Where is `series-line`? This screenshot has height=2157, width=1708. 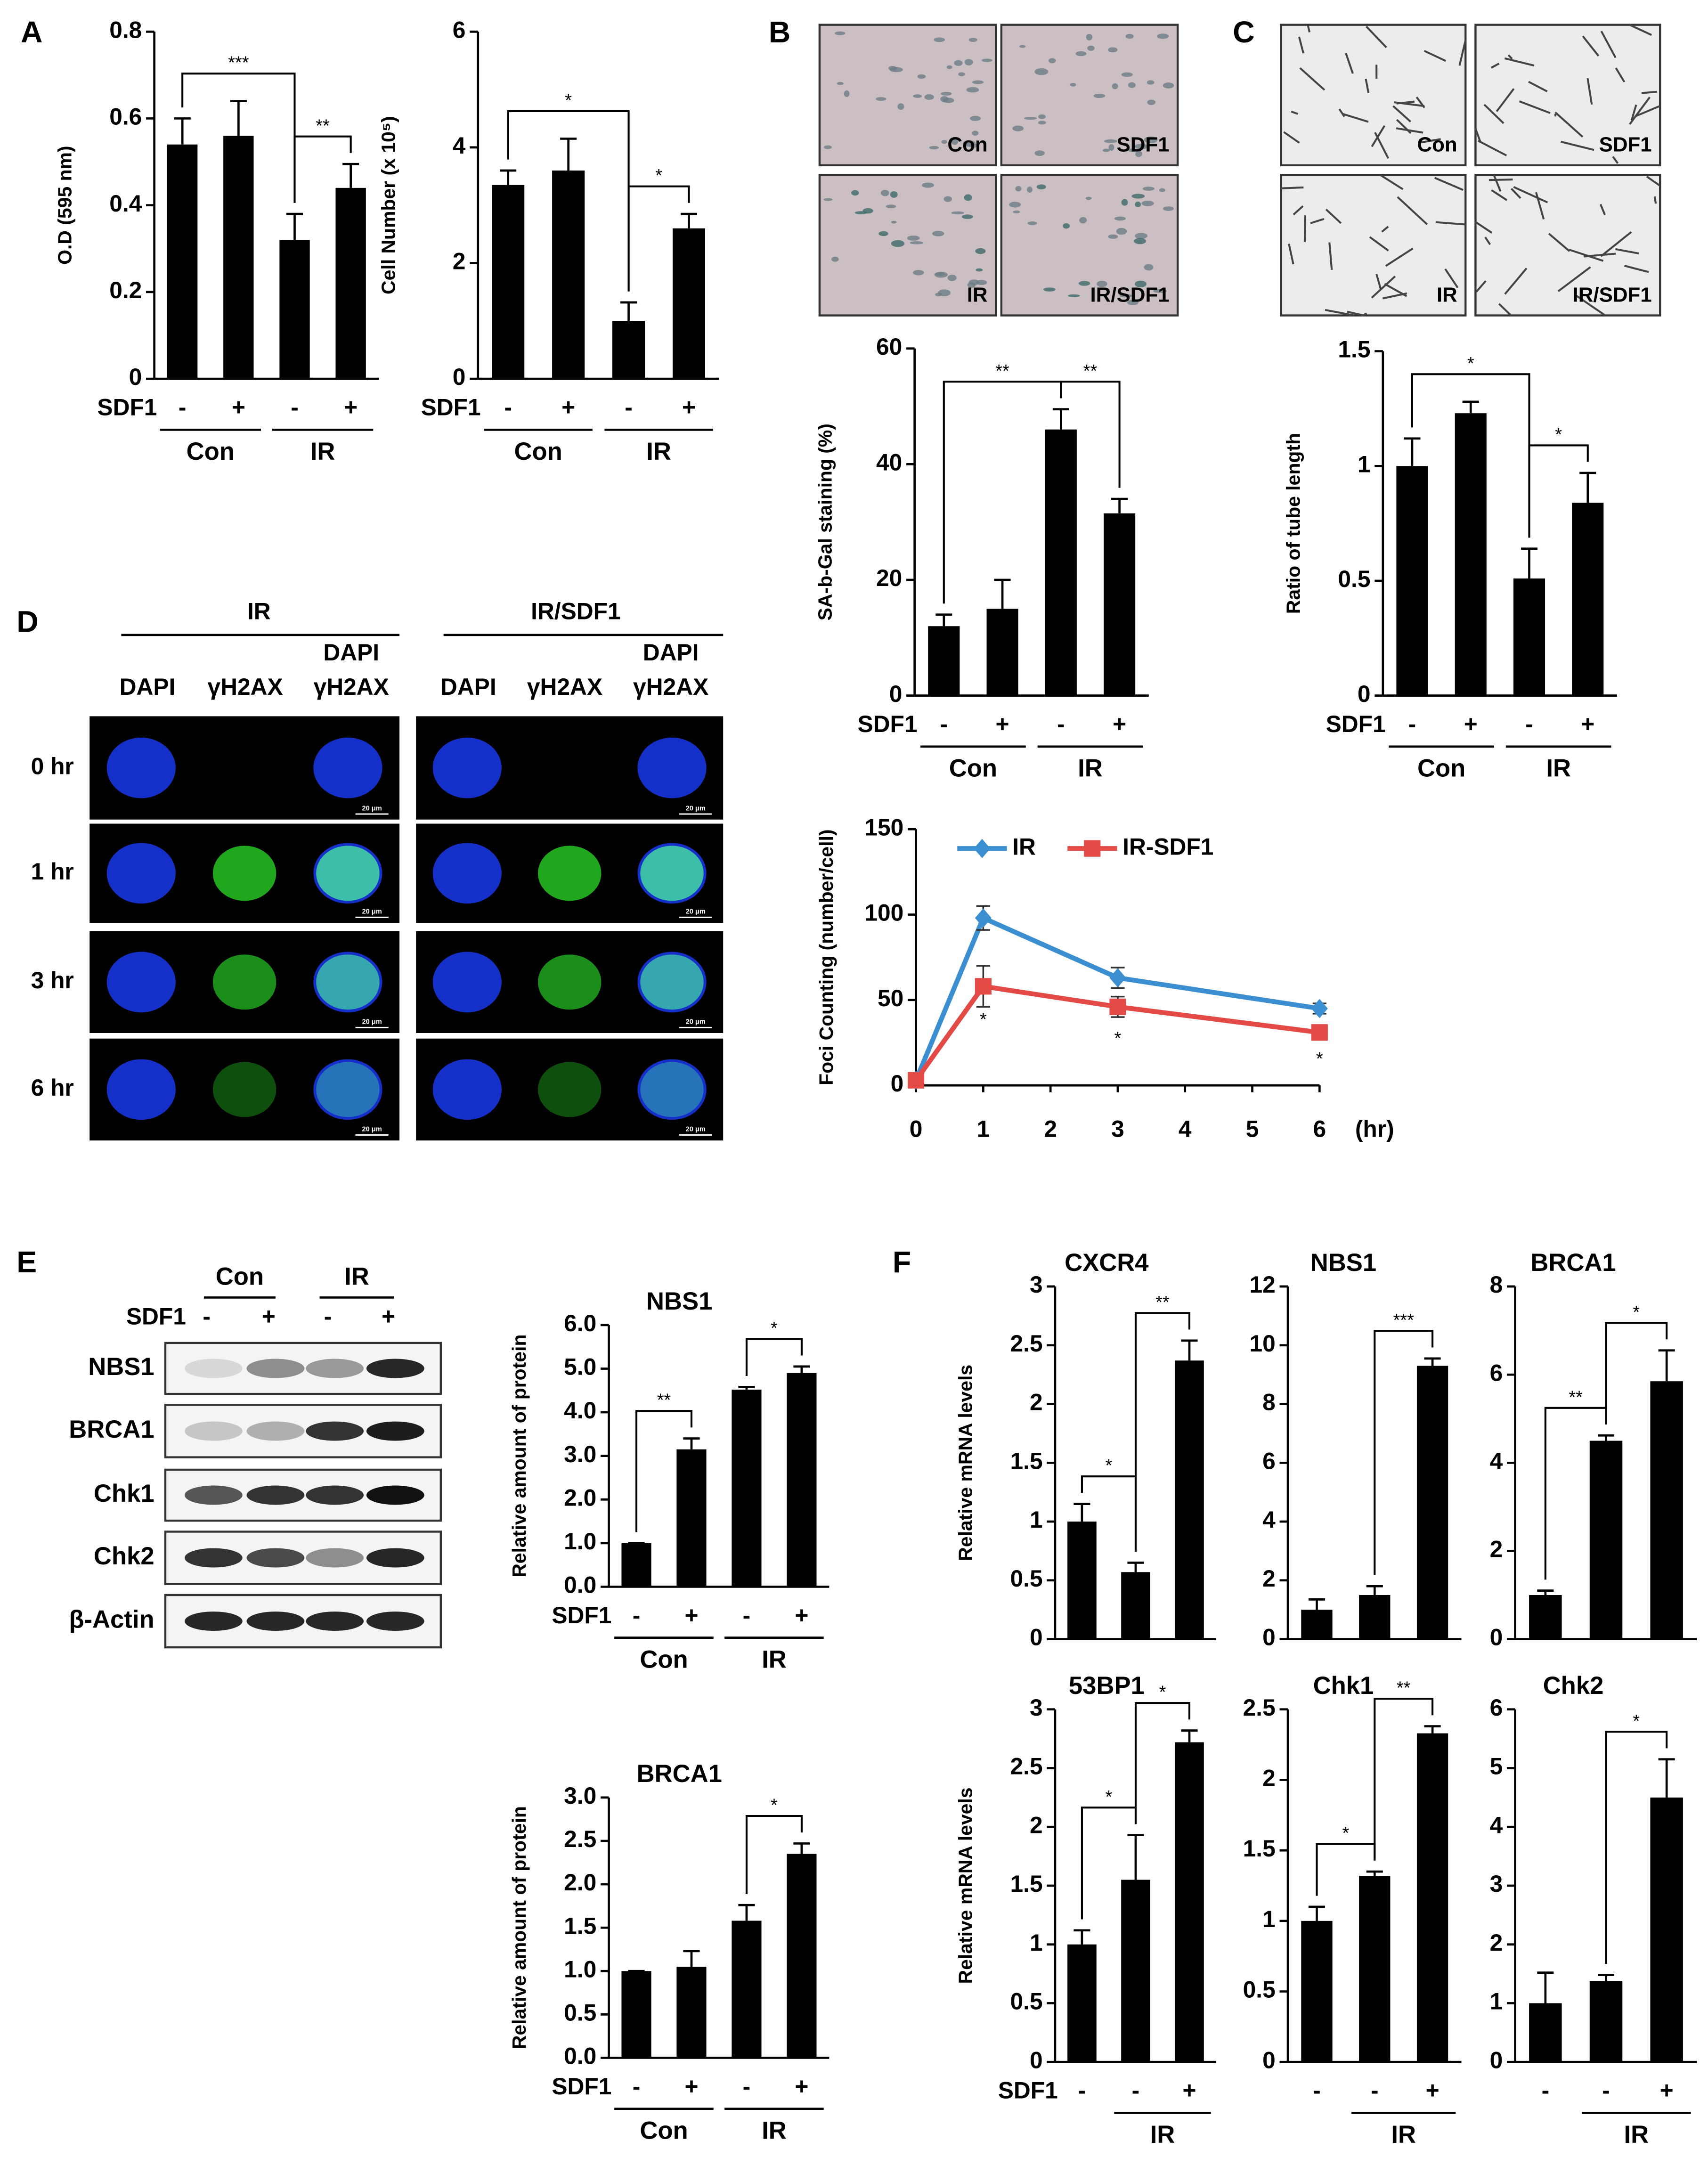
series-line is located at coordinates (1117, 1033).